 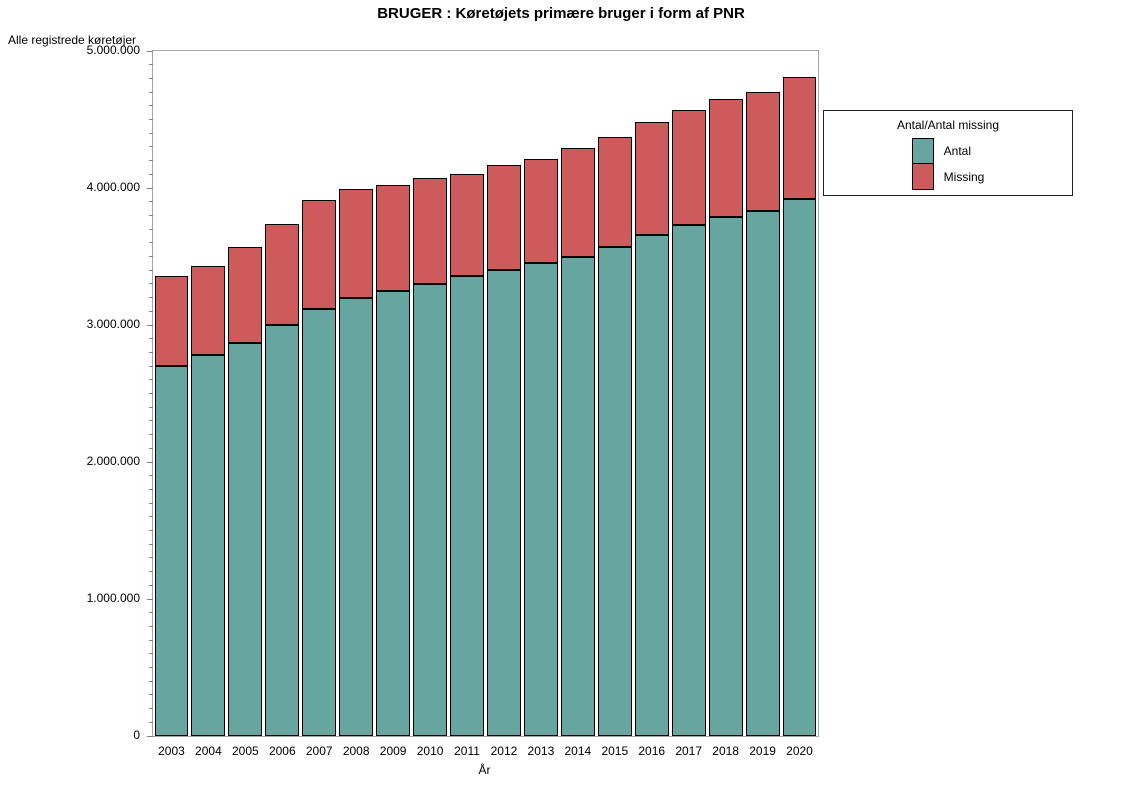 What do you see at coordinates (725, 751) in the screenshot?
I see `x-tick-label-2018: 2018` at bounding box center [725, 751].